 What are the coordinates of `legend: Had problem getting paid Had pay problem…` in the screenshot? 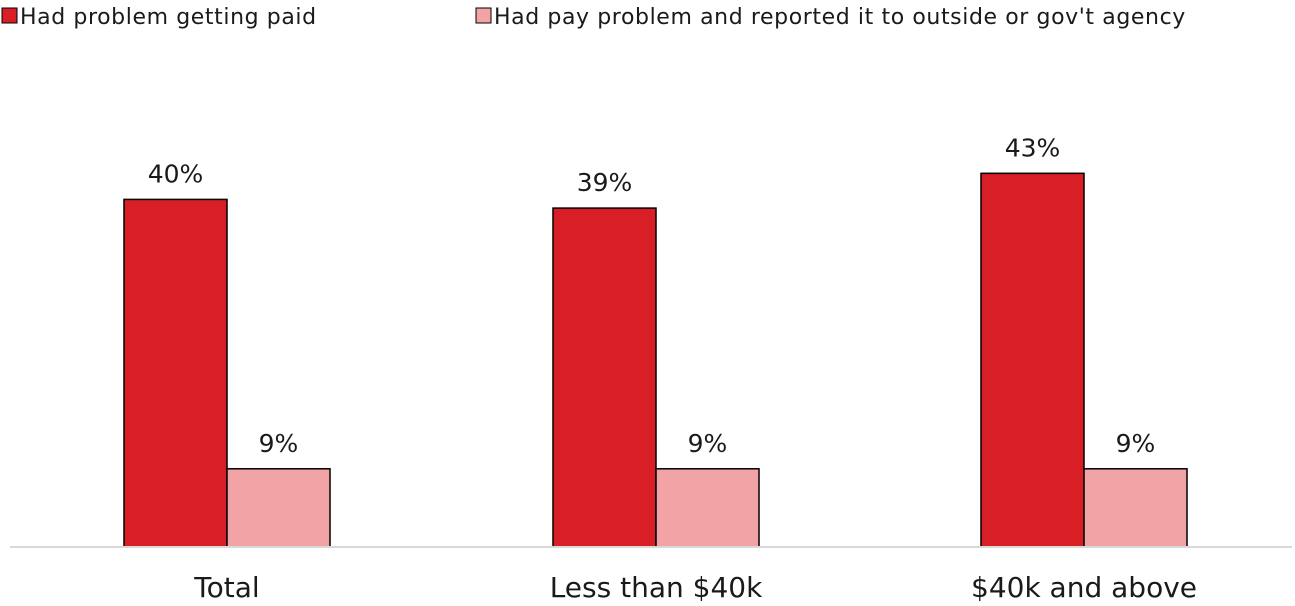 It's located at (593, 17).